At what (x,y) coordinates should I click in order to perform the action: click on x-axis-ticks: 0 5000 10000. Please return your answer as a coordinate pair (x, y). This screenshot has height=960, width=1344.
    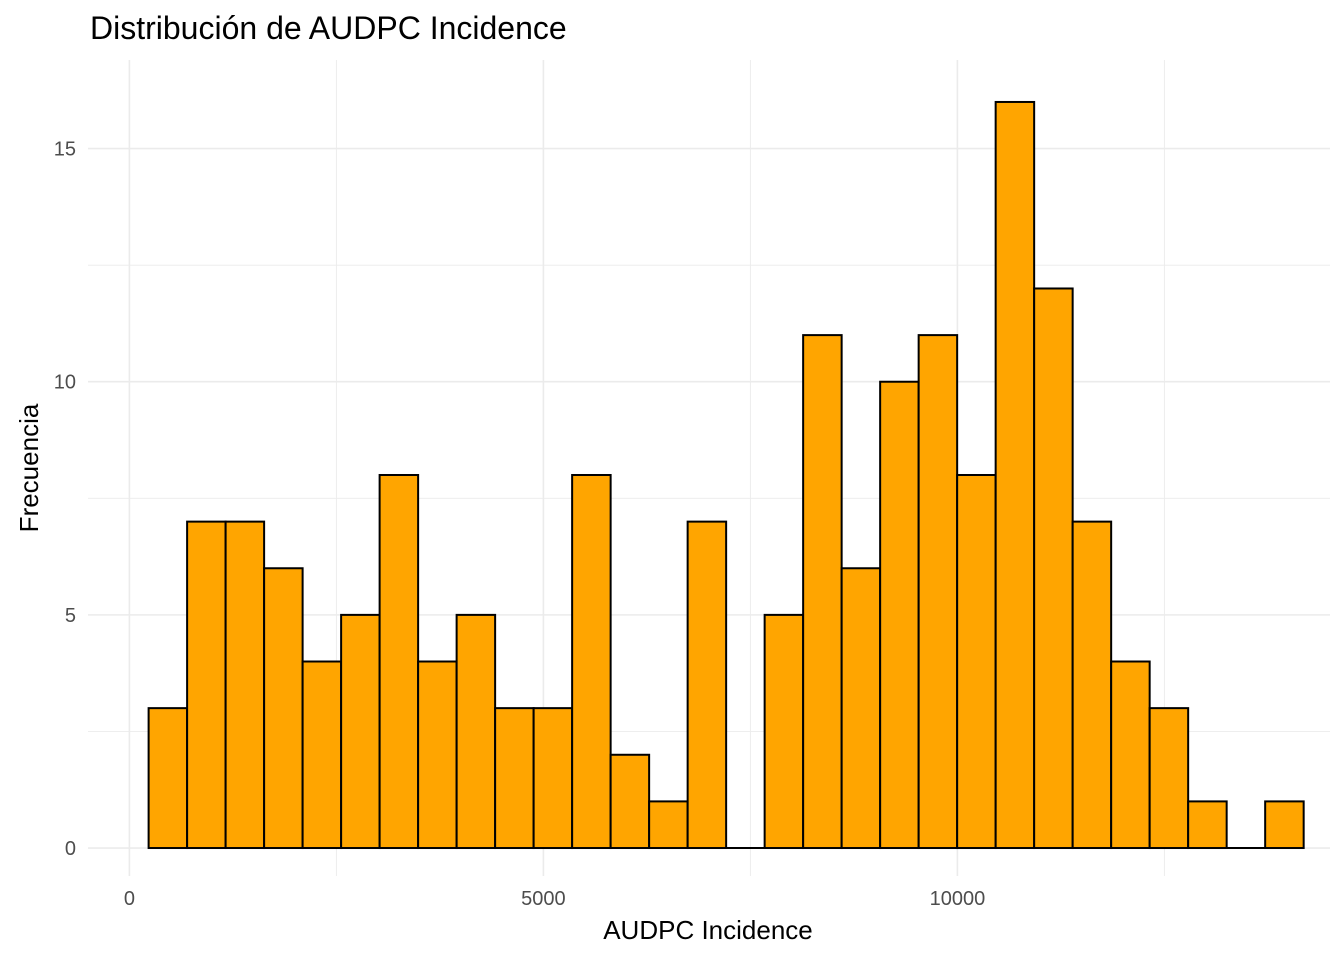
    Looking at the image, I should click on (554, 899).